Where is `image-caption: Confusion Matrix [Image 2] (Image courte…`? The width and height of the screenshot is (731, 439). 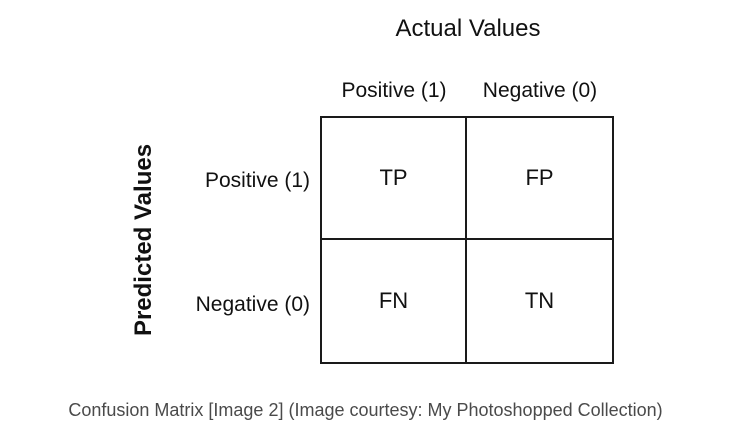 image-caption: Confusion Matrix [Image 2] (Image courte… is located at coordinates (365, 410).